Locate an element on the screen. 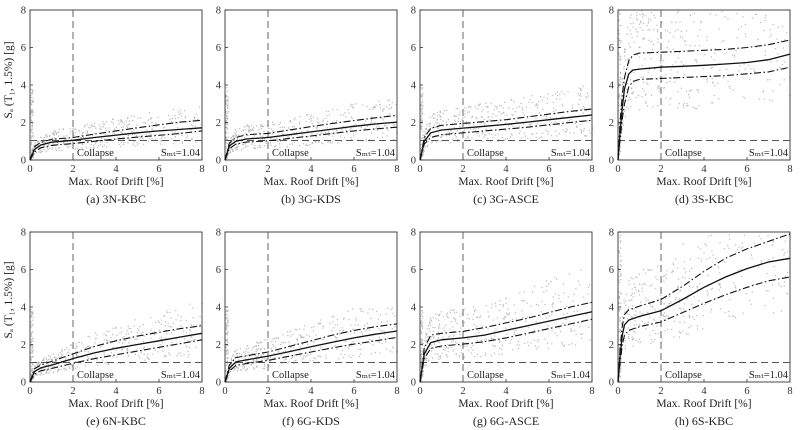 This screenshot has height=430, width=800. x-tick-label: 2 is located at coordinates (462, 169).